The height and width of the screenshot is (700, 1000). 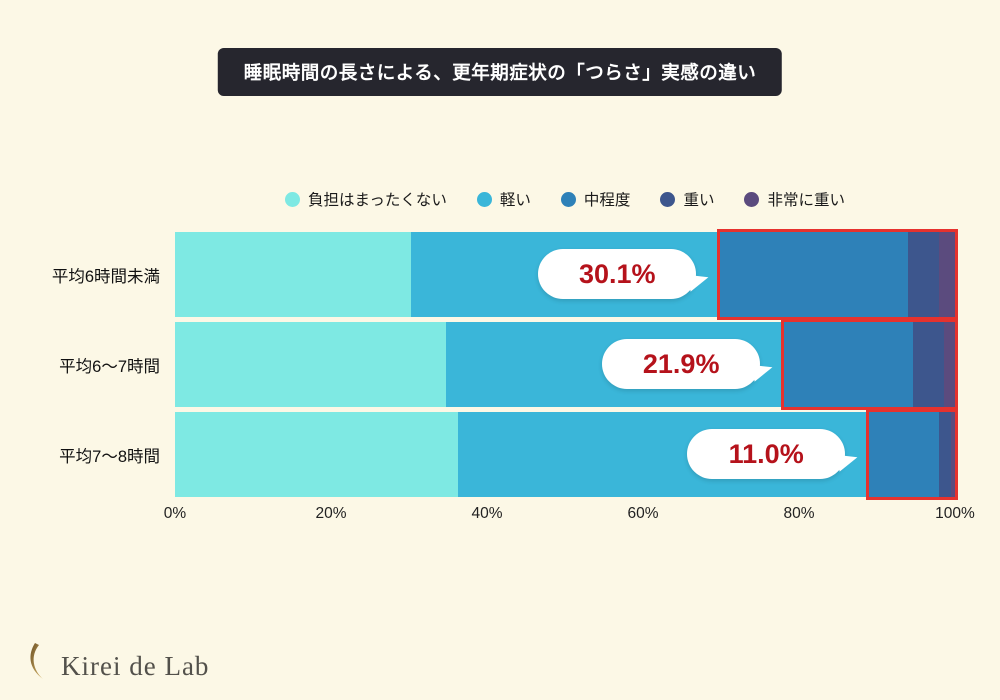 What do you see at coordinates (109, 366) in the screenshot?
I see `category-label: 平均6〜7時間` at bounding box center [109, 366].